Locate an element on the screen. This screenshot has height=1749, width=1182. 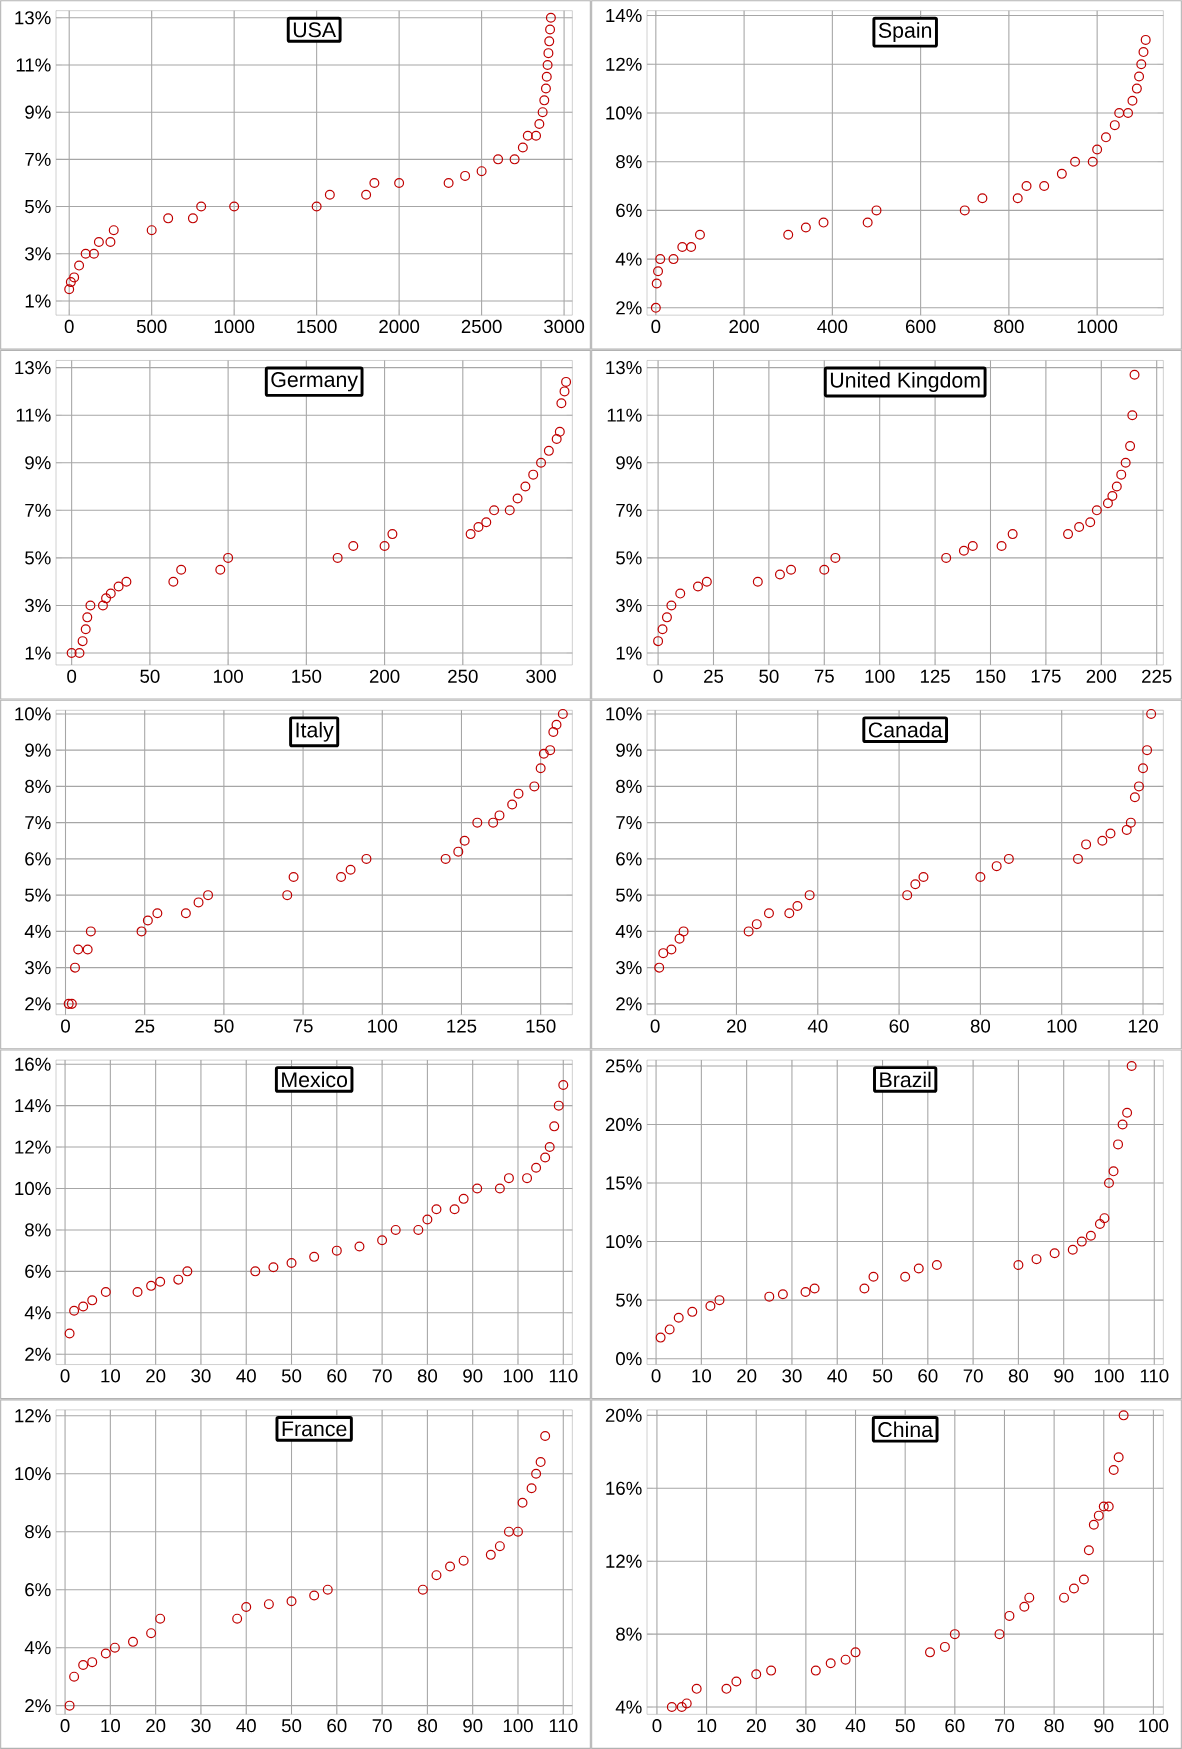
x-tick-label: 50 is located at coordinates (150, 676).